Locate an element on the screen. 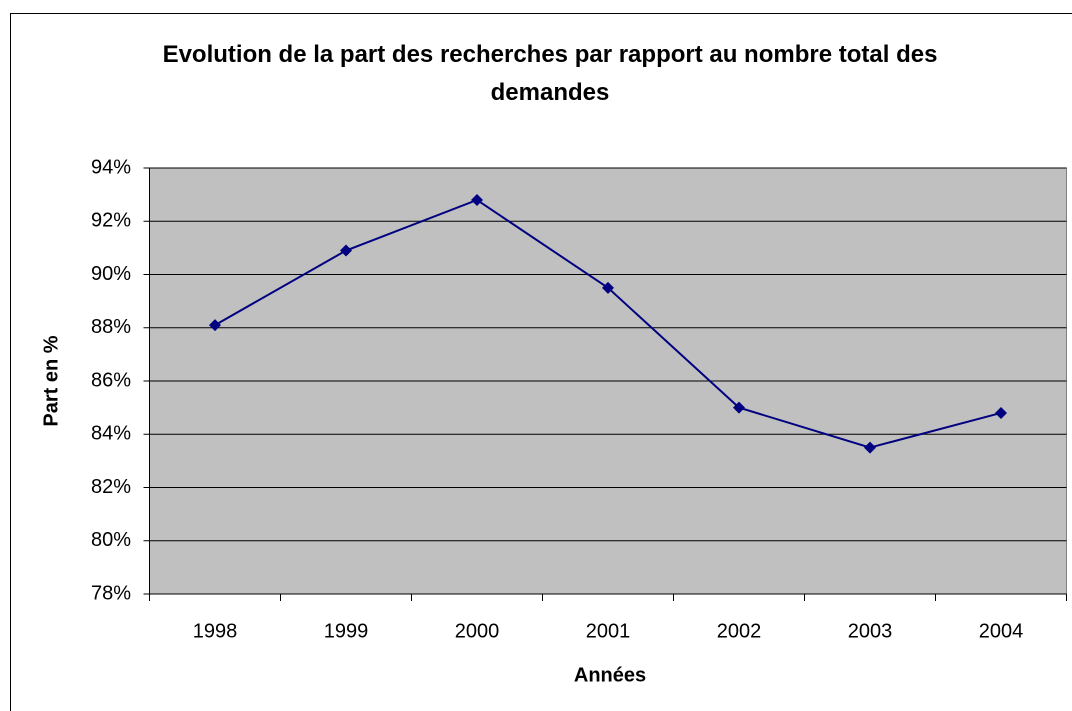  x-axis-label: Années is located at coordinates (610, 675).